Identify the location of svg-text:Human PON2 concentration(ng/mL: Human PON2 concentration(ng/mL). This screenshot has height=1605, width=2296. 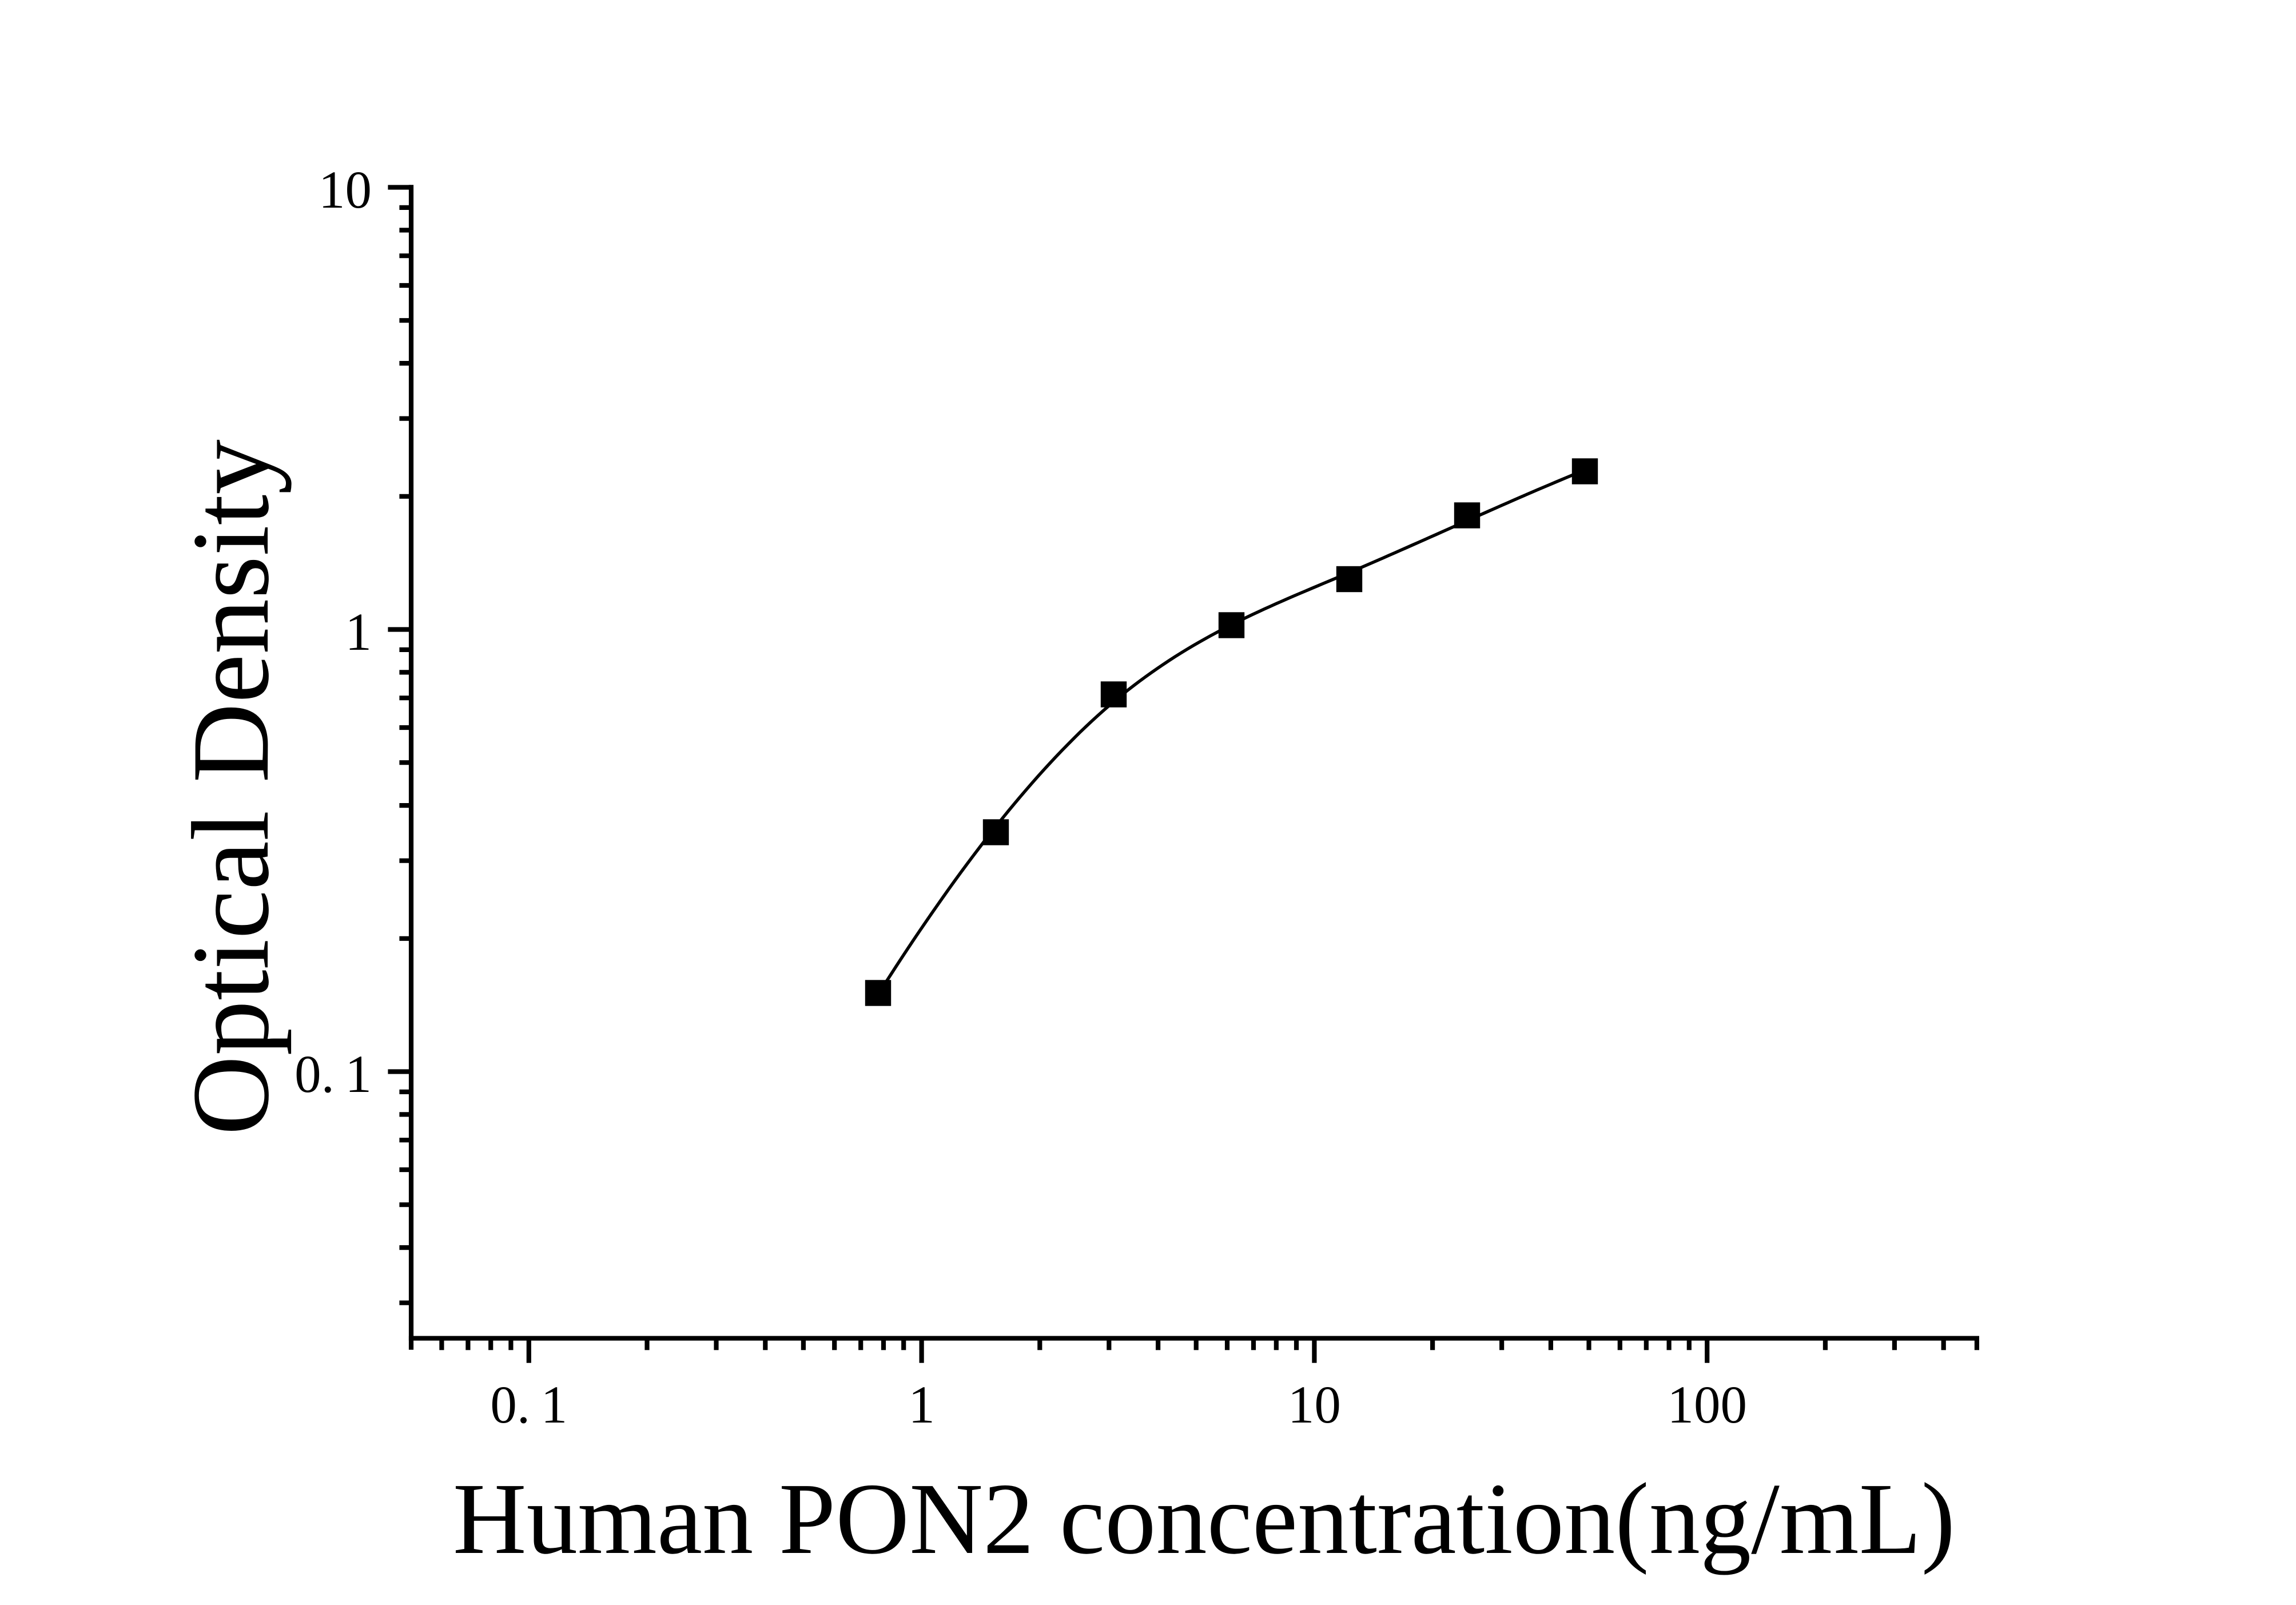
(1204, 1518).